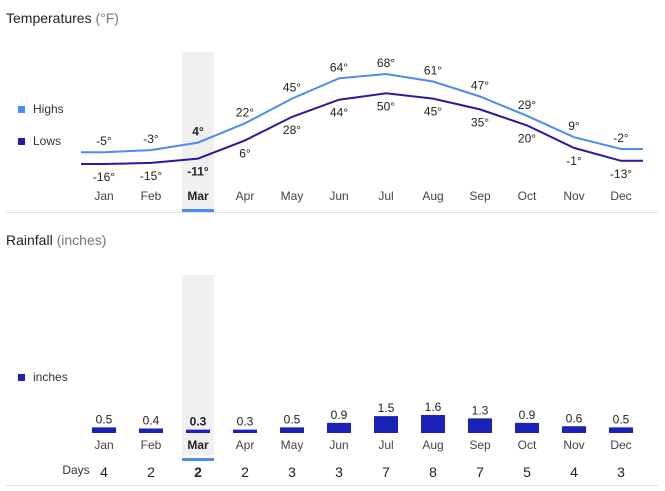 The image size is (665, 491). I want to click on rainfall-divider, so click(332, 485).